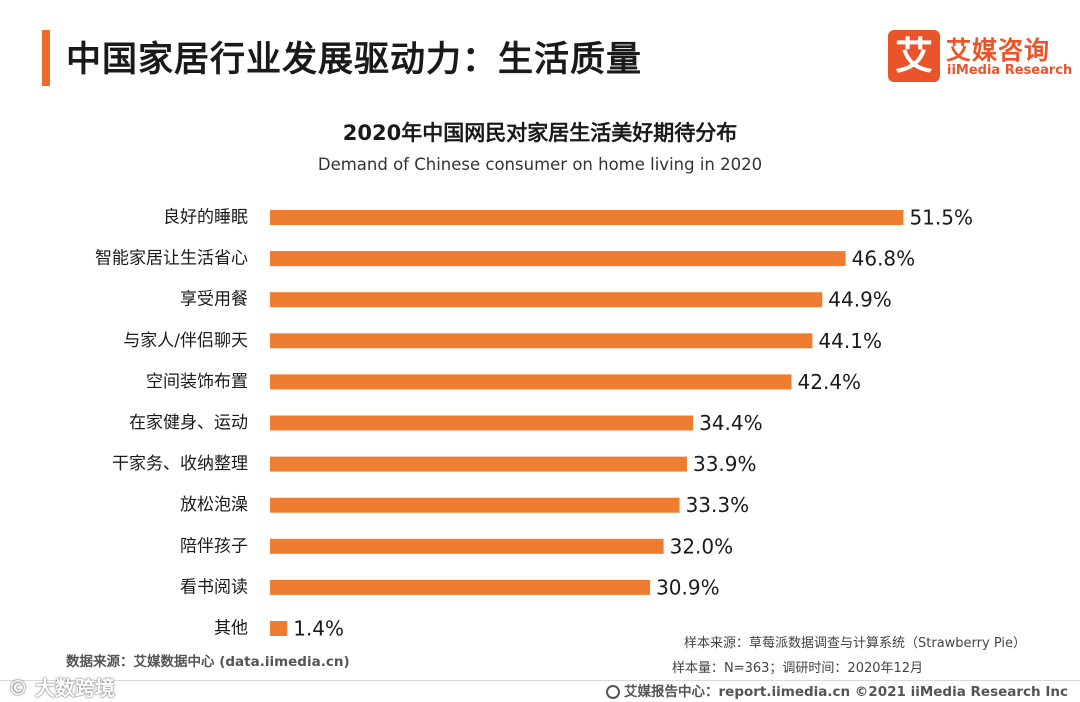 The image size is (1080, 702). What do you see at coordinates (171, 259) in the screenshot?
I see `category-label: 智能家居让生活省心` at bounding box center [171, 259].